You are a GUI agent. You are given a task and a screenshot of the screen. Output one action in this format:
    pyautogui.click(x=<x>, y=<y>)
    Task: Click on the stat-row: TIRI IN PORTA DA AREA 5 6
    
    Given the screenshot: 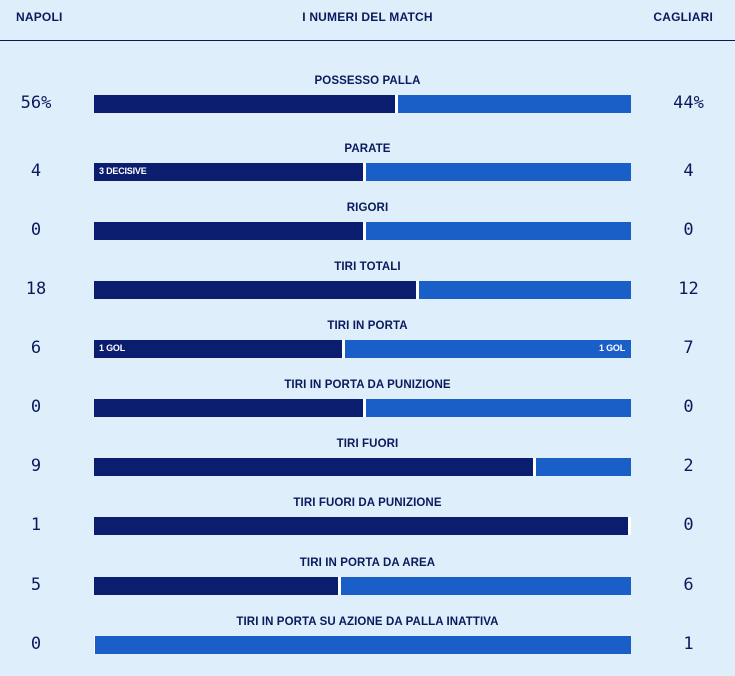 What is the action you would take?
    pyautogui.click(x=367, y=587)
    